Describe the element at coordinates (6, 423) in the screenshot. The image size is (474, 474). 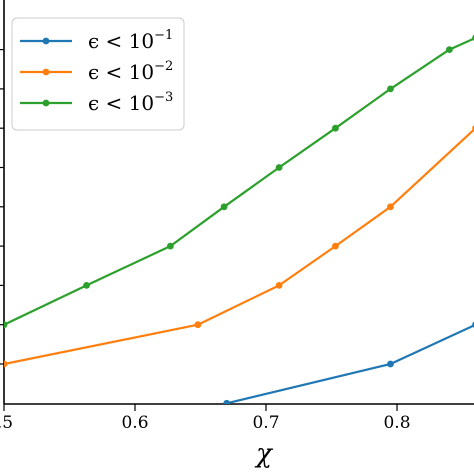
I see `x-tick-label: .5` at that location.